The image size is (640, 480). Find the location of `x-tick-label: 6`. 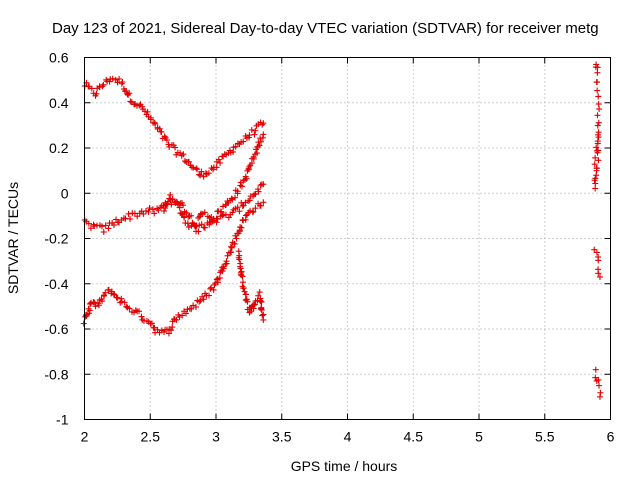

x-tick-label: 6 is located at coordinates (611, 437).